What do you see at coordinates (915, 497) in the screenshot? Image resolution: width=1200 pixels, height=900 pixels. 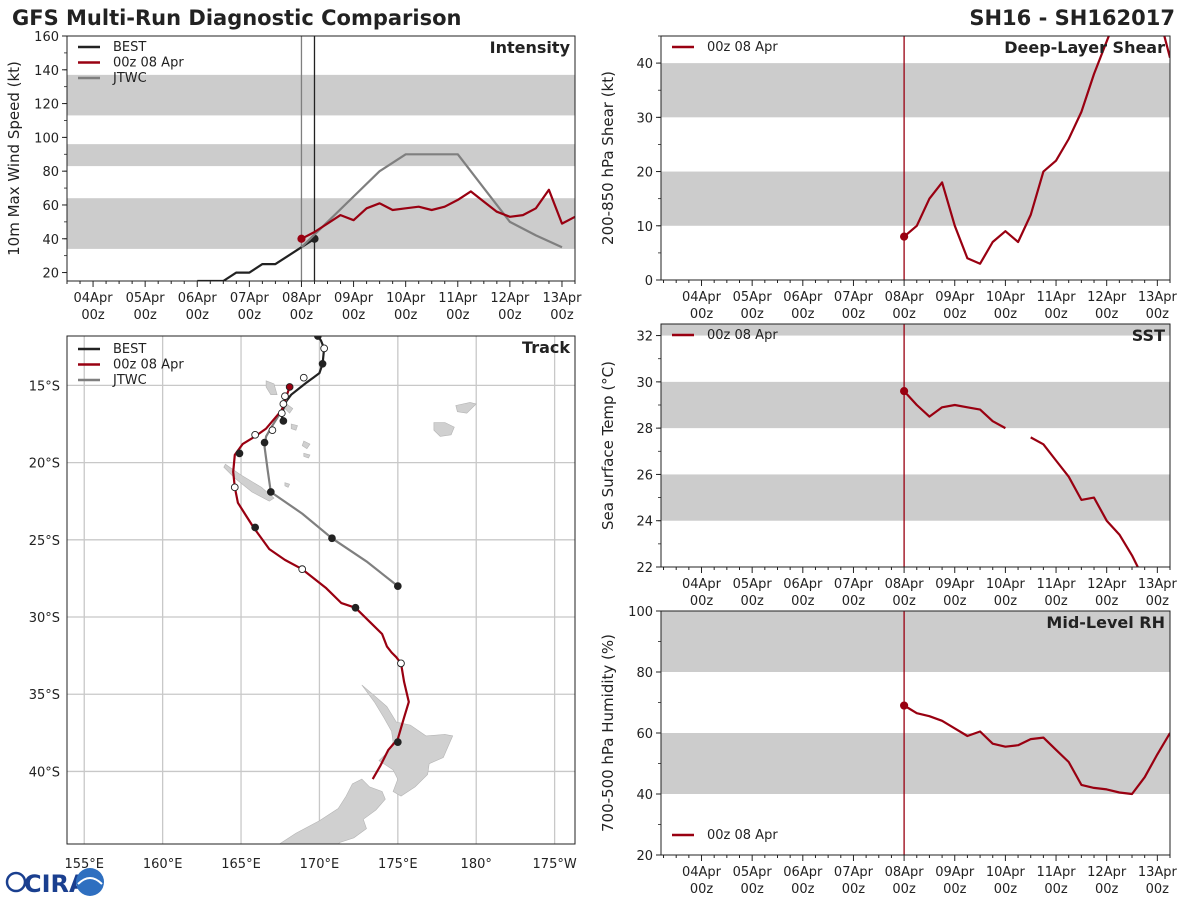 I see `sst-shaded-band` at bounding box center [915, 497].